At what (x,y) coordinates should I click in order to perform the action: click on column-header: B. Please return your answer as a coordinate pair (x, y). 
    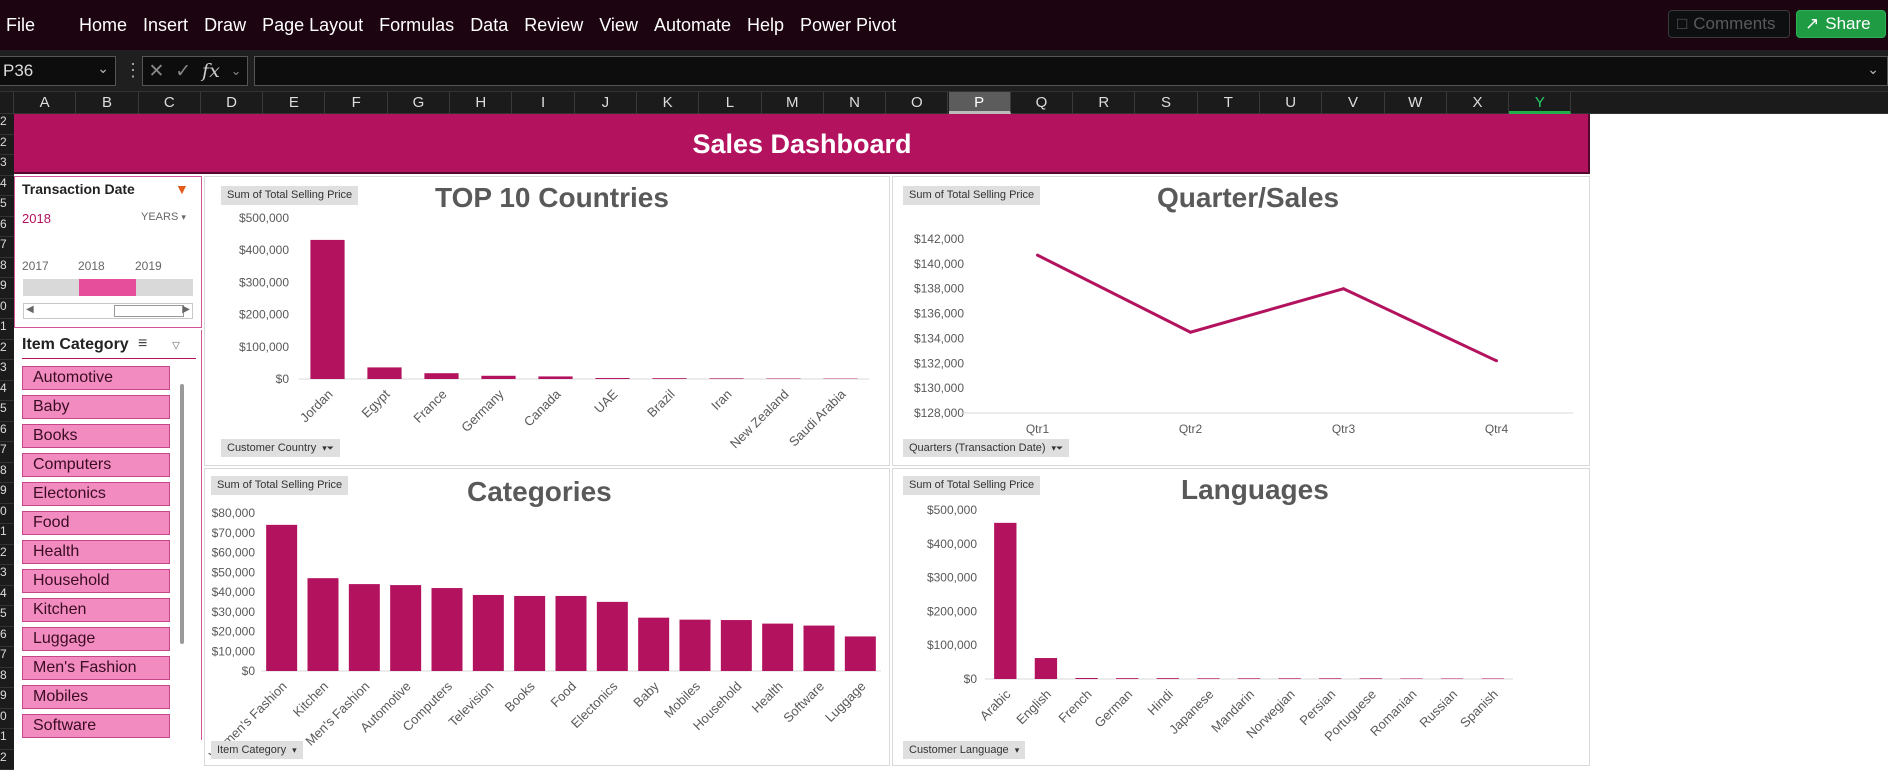
    Looking at the image, I should click on (107, 103).